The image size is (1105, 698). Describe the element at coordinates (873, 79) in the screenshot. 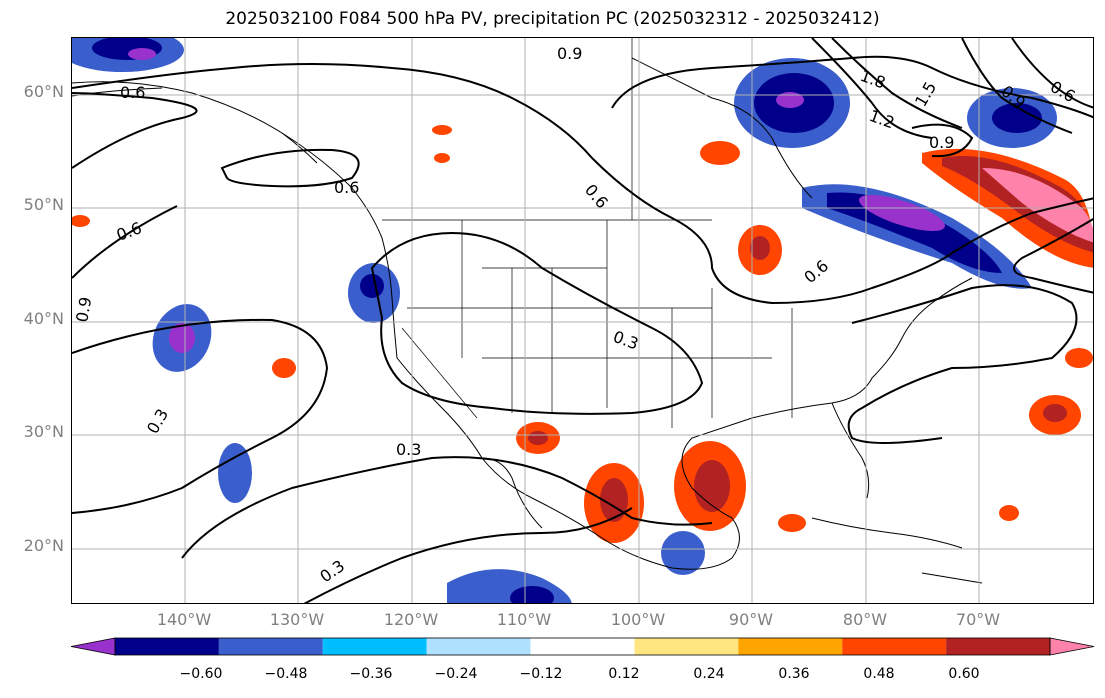

I see `contour-label: 1.8` at that location.